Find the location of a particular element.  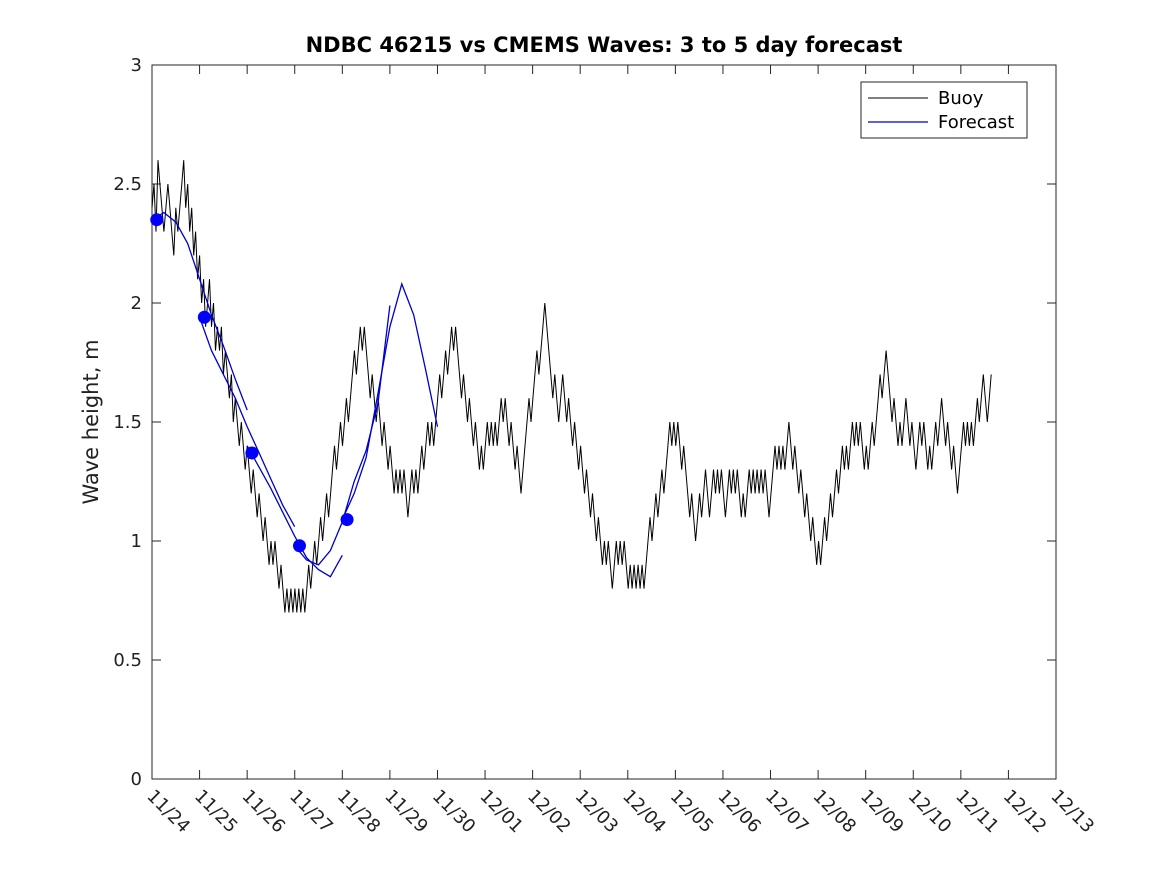

x-tick-label: 11/25 is located at coordinates (216, 812).